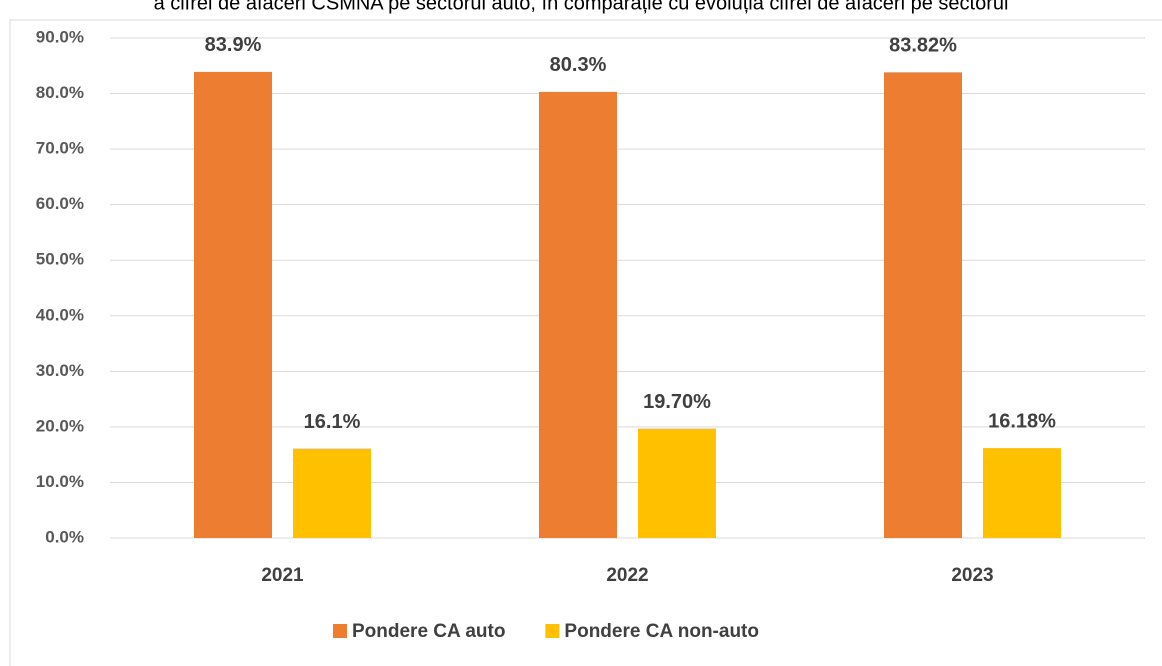  What do you see at coordinates (60, 36) in the screenshot?
I see `y-tick-label: 90.0%` at bounding box center [60, 36].